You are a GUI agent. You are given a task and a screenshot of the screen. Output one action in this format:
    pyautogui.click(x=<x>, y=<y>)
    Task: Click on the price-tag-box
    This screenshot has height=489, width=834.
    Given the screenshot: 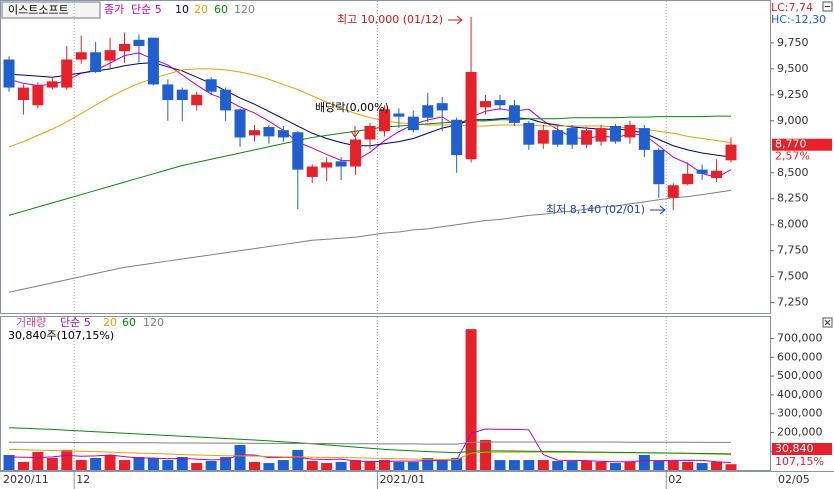 What is the action you would take?
    pyautogui.click(x=802, y=144)
    